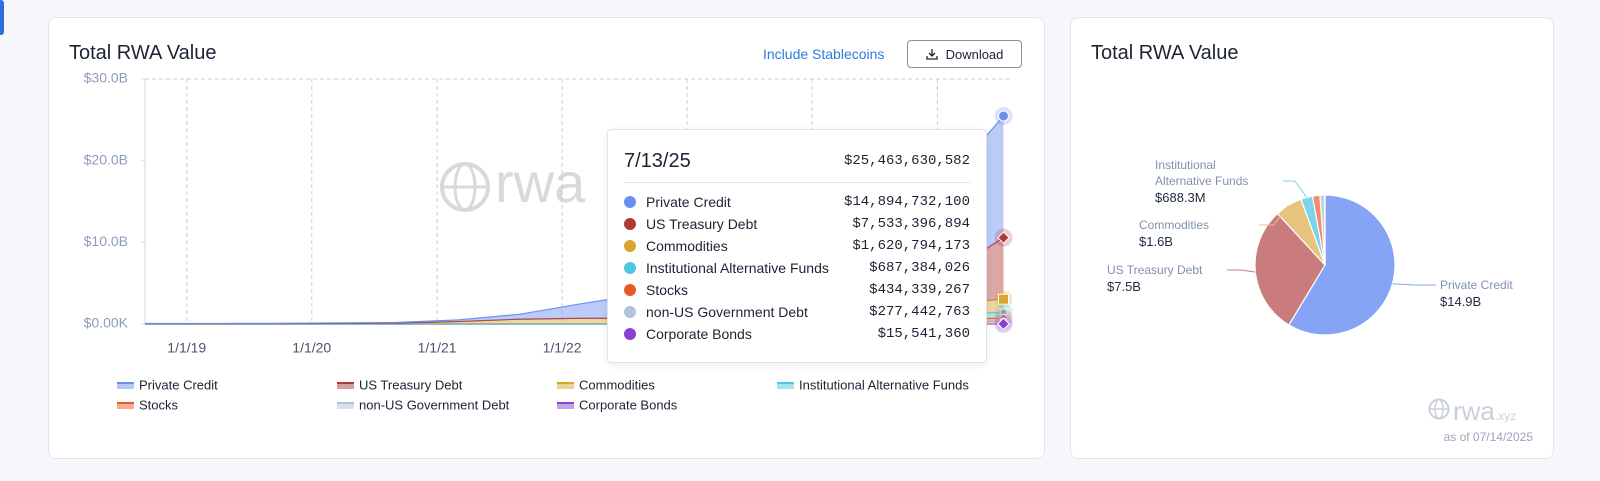 The image size is (1600, 481). I want to click on download-label: Download, so click(974, 54).